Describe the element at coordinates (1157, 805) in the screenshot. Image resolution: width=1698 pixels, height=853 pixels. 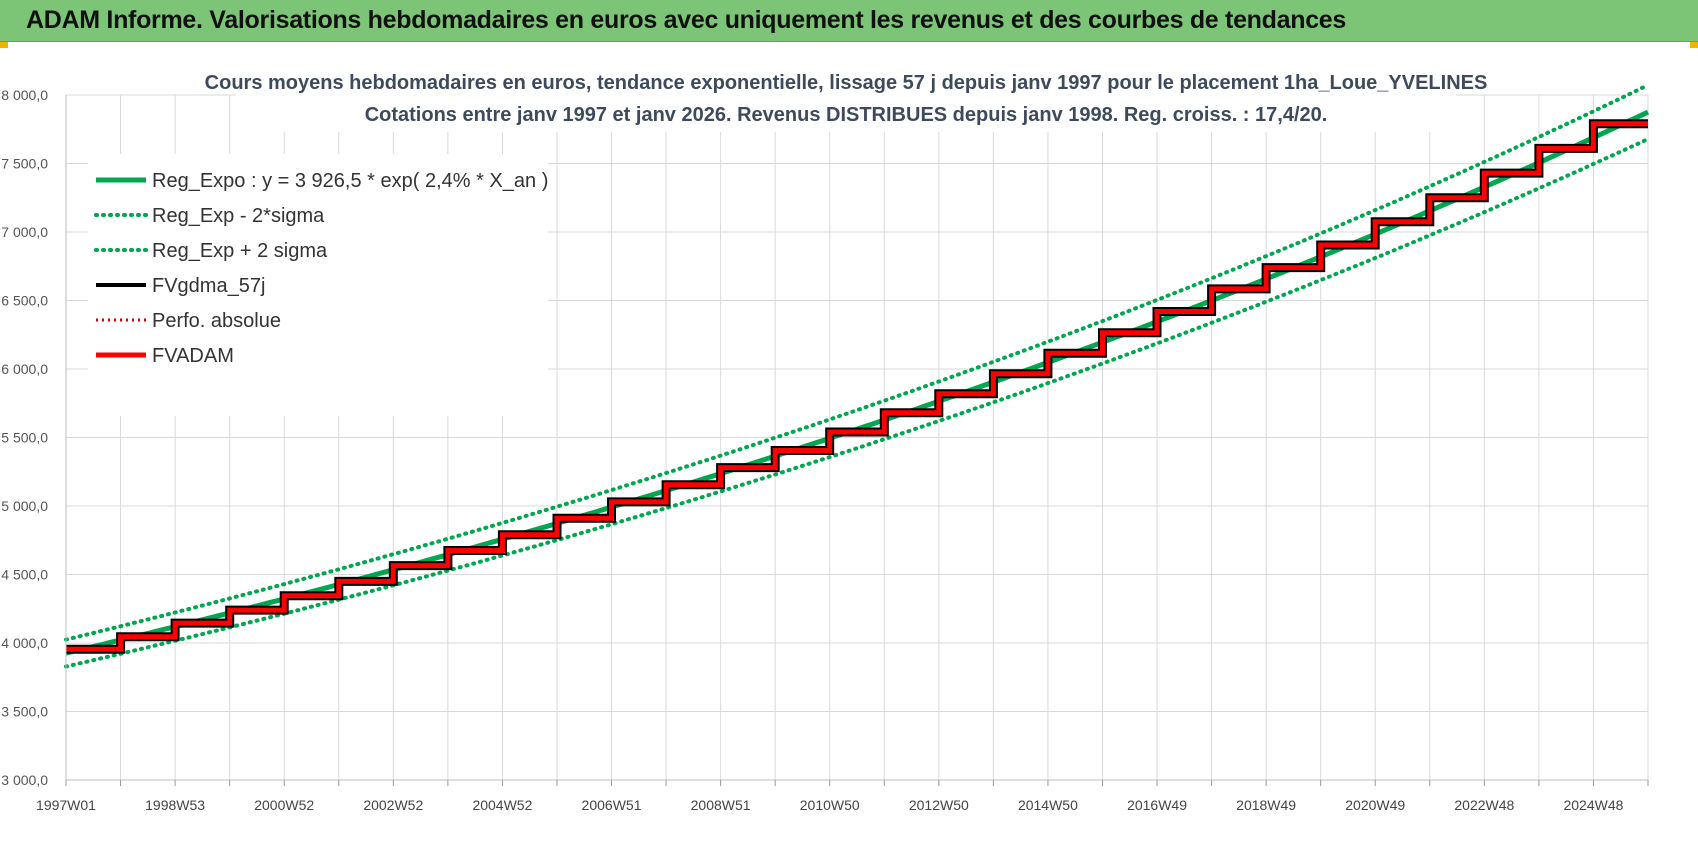
I see `x-tick-label: 2016W49` at that location.